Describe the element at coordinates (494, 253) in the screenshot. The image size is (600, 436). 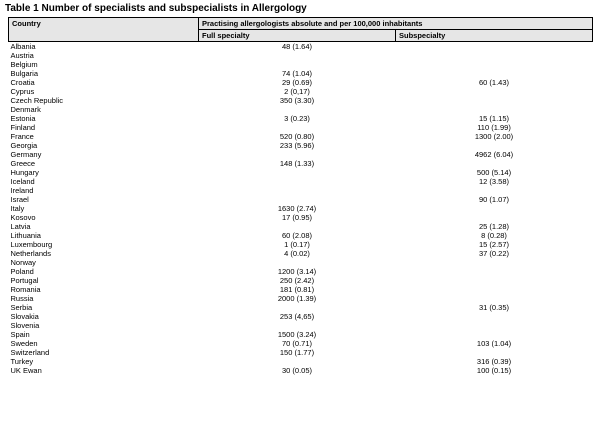
I see `subspecialty-cell: 37 (0.22)` at that location.